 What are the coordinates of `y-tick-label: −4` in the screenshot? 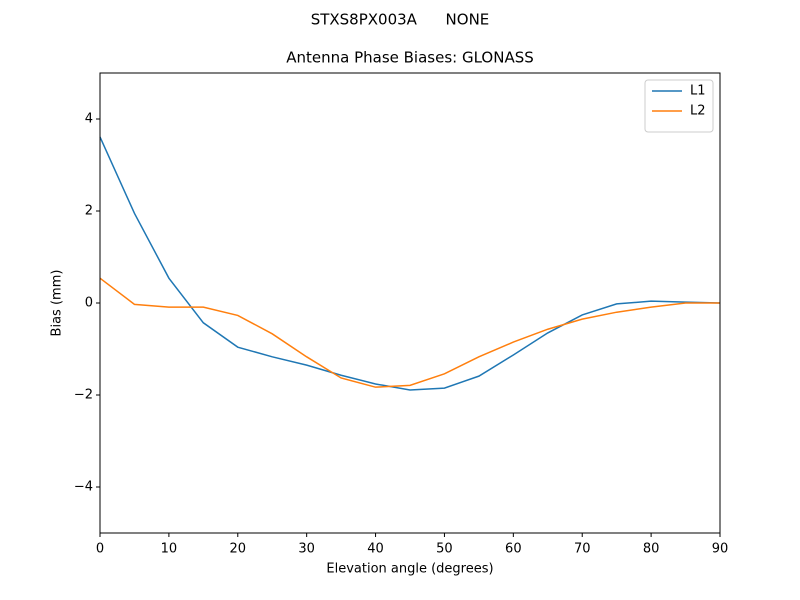 It's located at (83, 487).